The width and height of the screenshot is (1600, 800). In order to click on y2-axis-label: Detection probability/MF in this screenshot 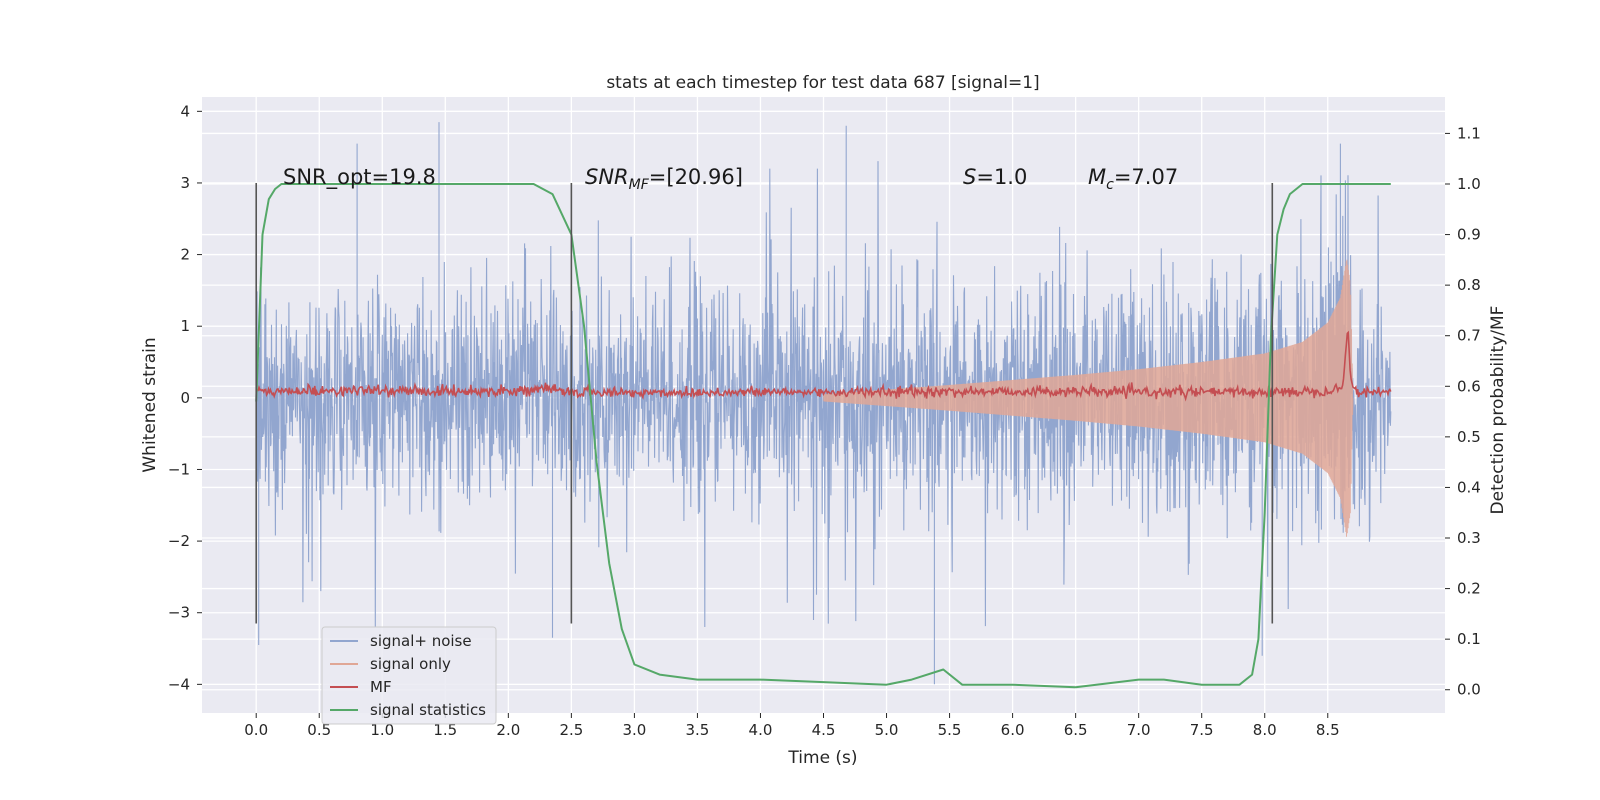, I will do `click(1498, 410)`.